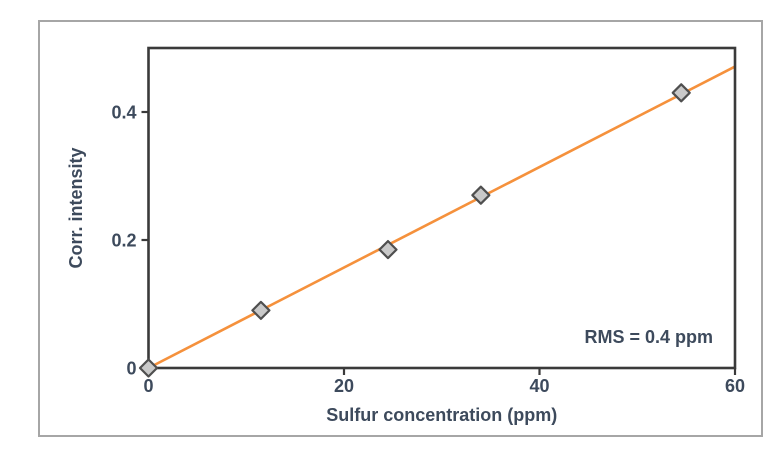 The height and width of the screenshot is (450, 780). I want to click on rms-annotation: RMS = 0.4 ppm, so click(648, 337).